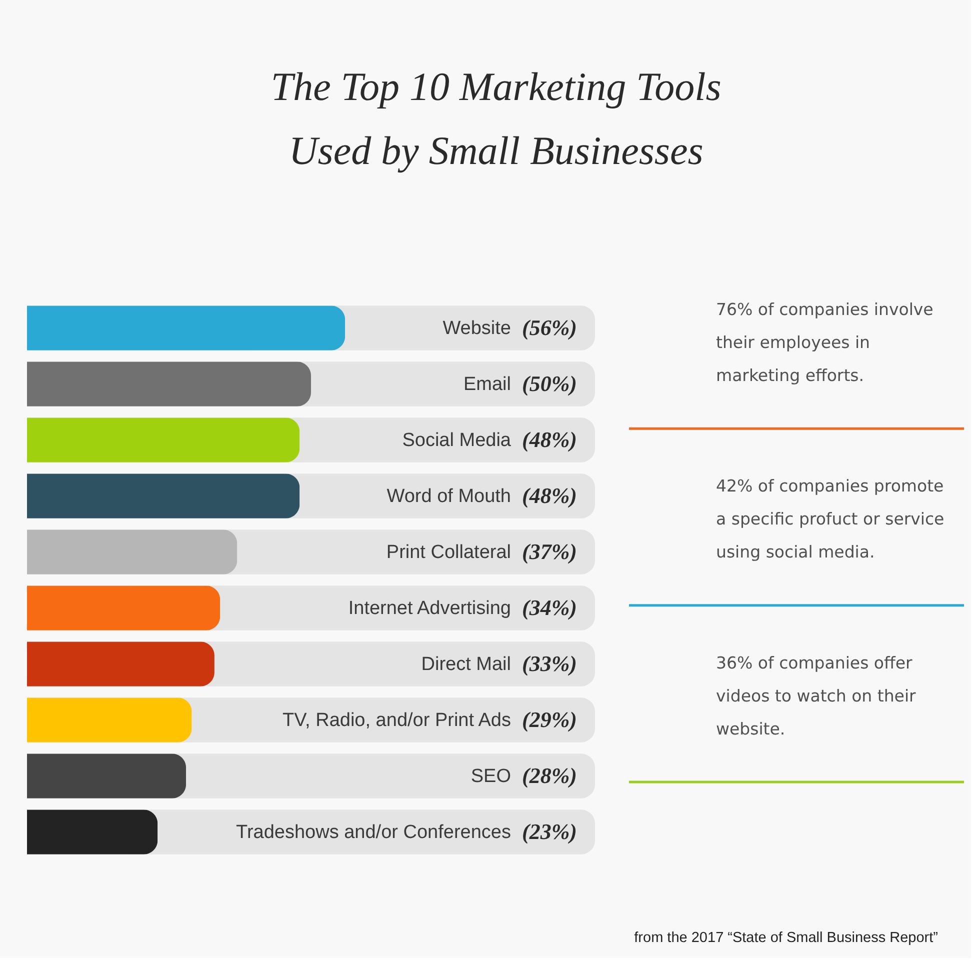 The width and height of the screenshot is (980, 980). What do you see at coordinates (549, 383) in the screenshot?
I see `data-label: (50%)` at bounding box center [549, 383].